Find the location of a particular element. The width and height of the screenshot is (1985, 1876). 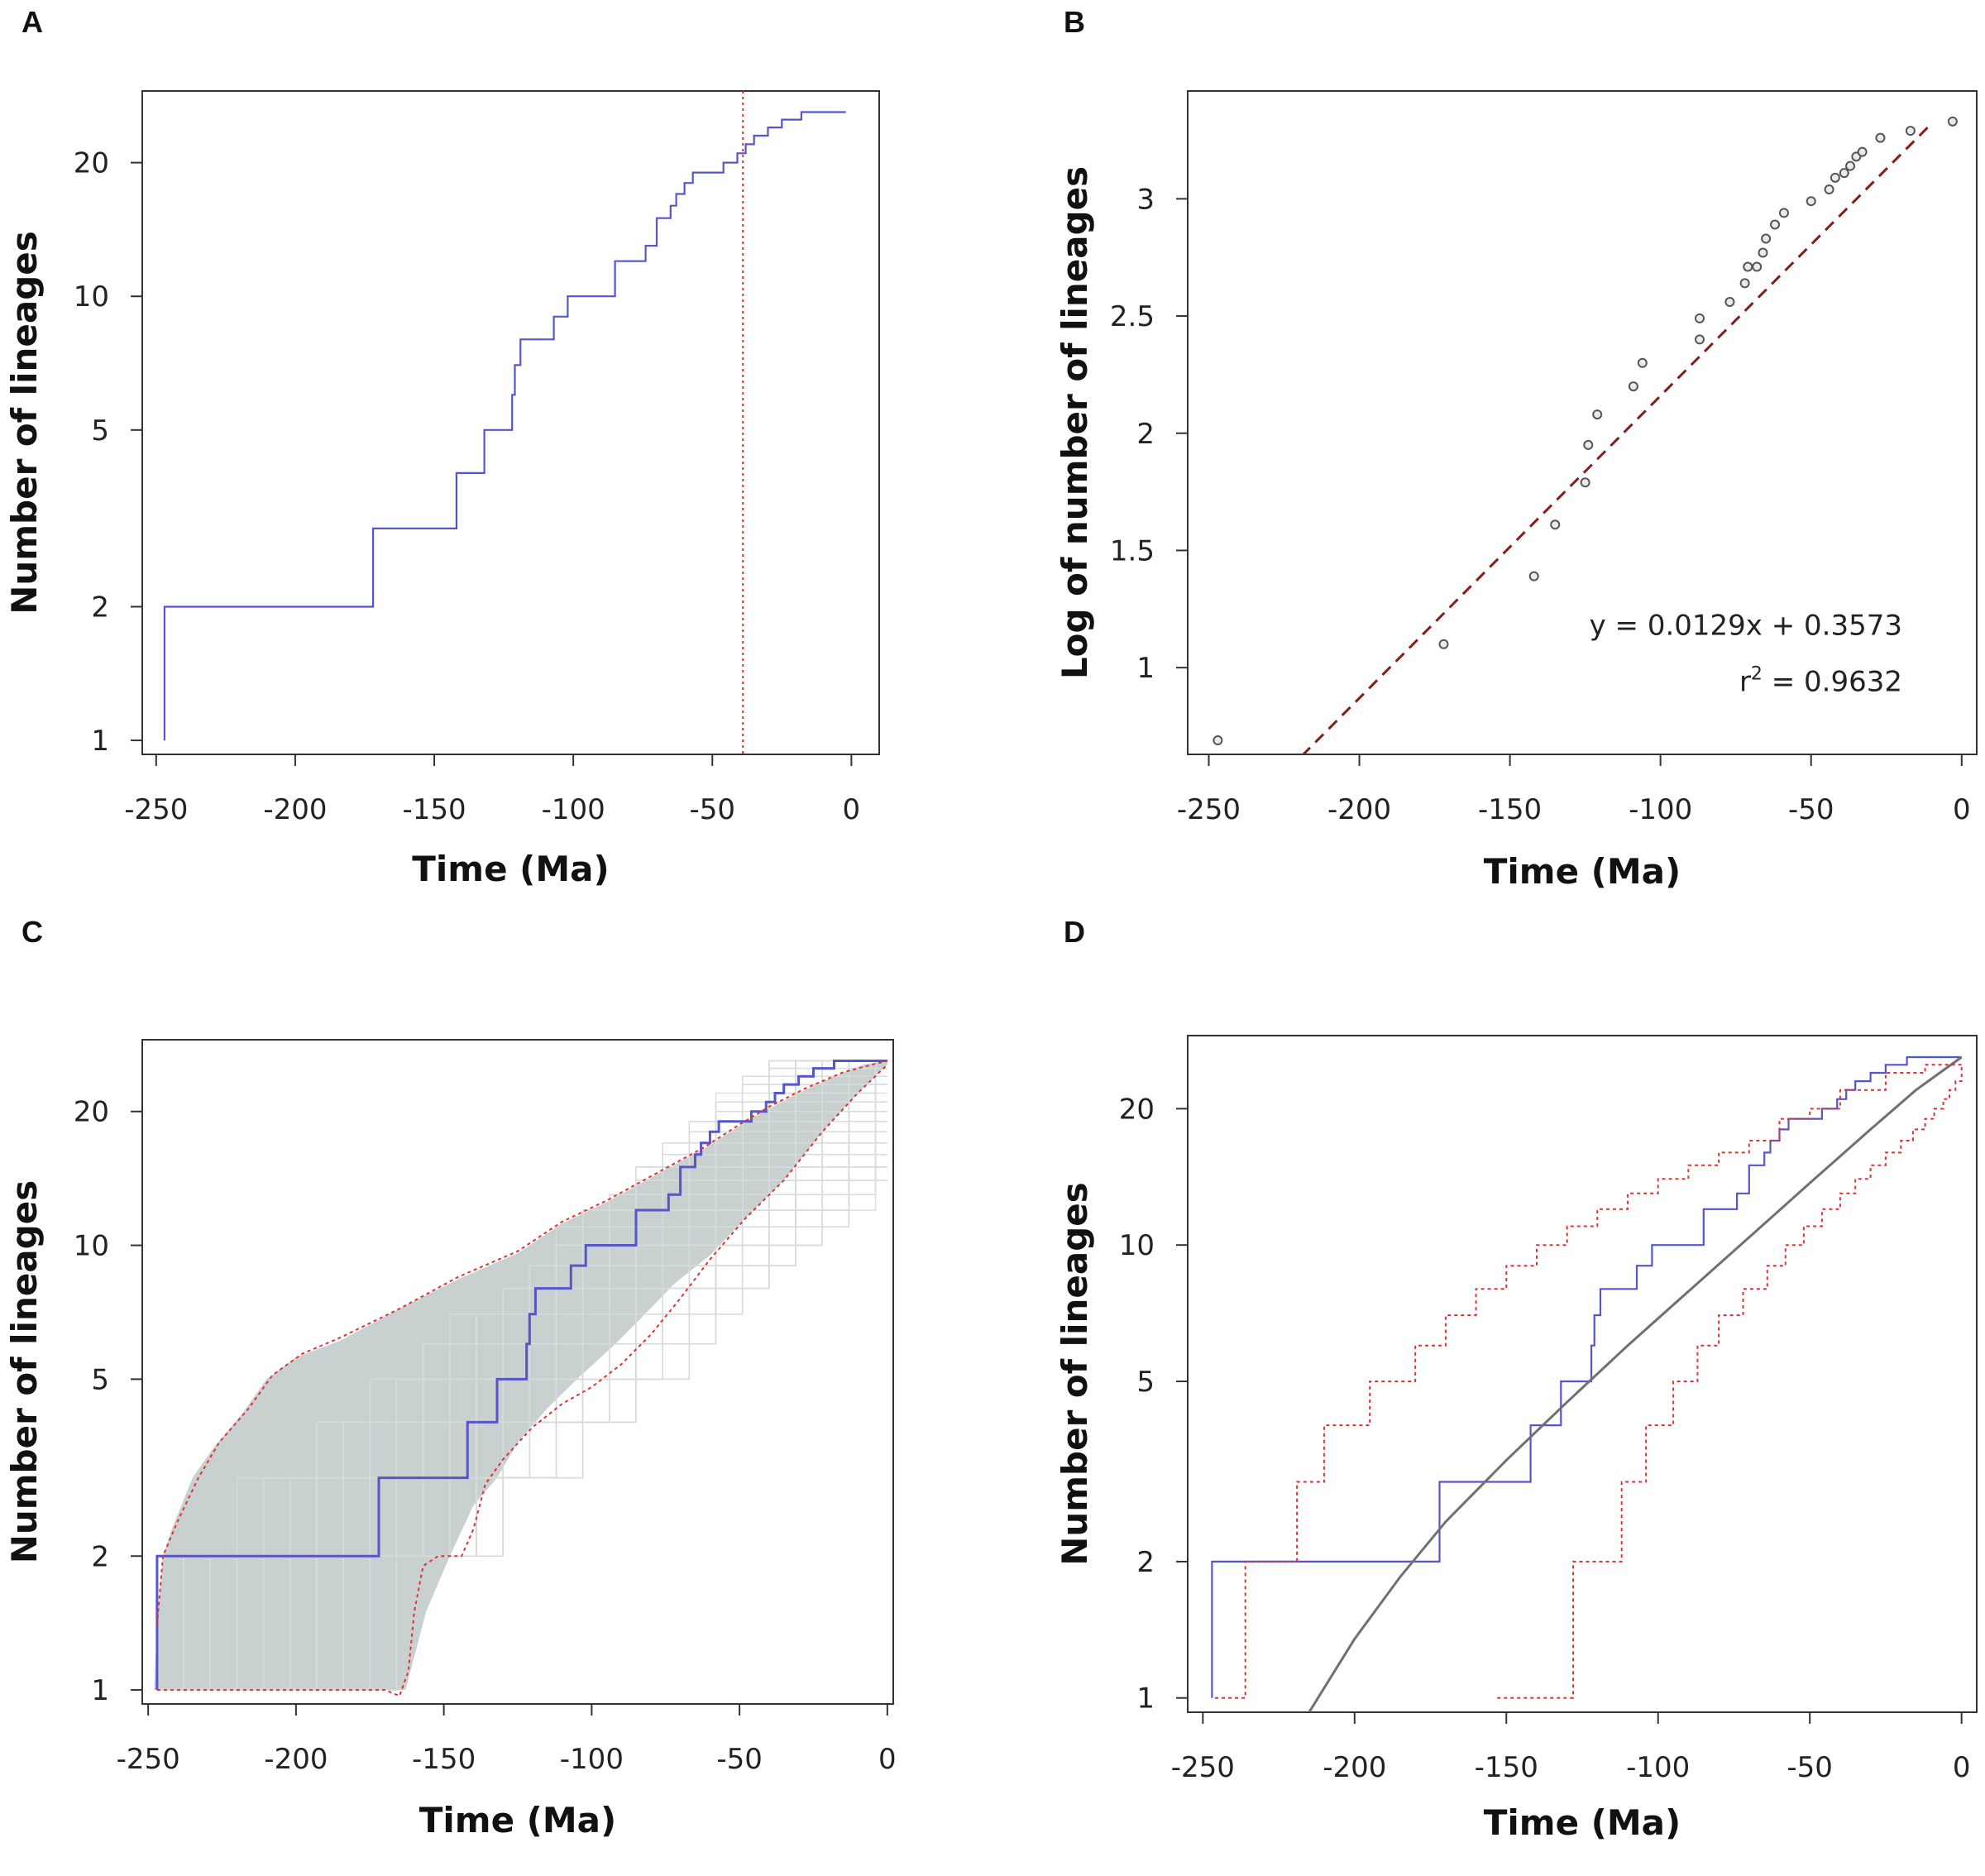

r-squared-superscript: 2 is located at coordinates (1757, 673).